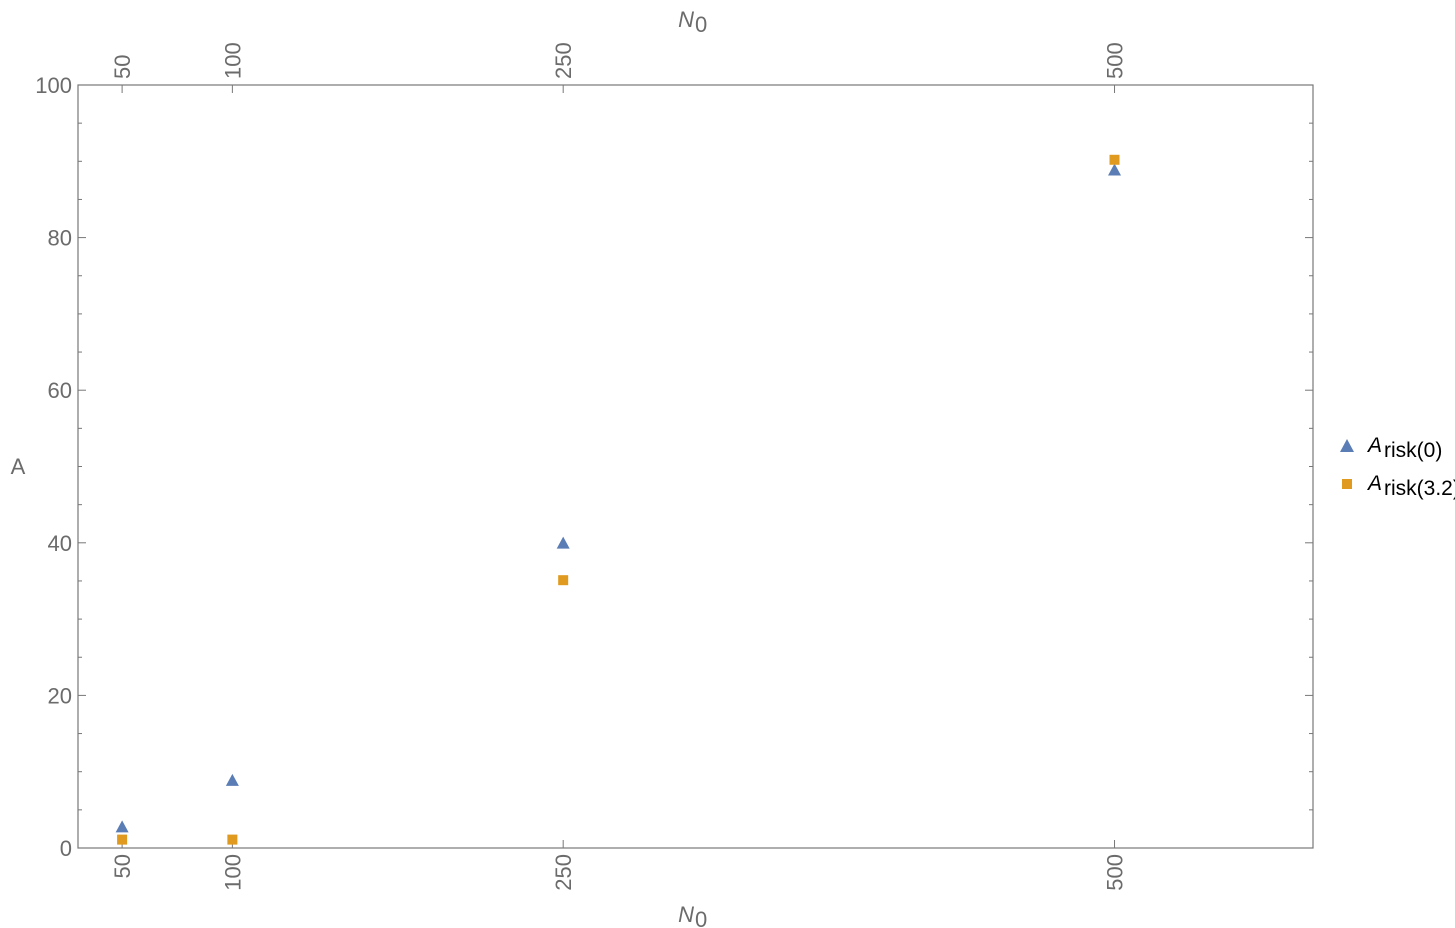 The width and height of the screenshot is (1455, 928). What do you see at coordinates (701, 917) in the screenshot?
I see `x-axis-title-bottom-subscript: 0` at bounding box center [701, 917].